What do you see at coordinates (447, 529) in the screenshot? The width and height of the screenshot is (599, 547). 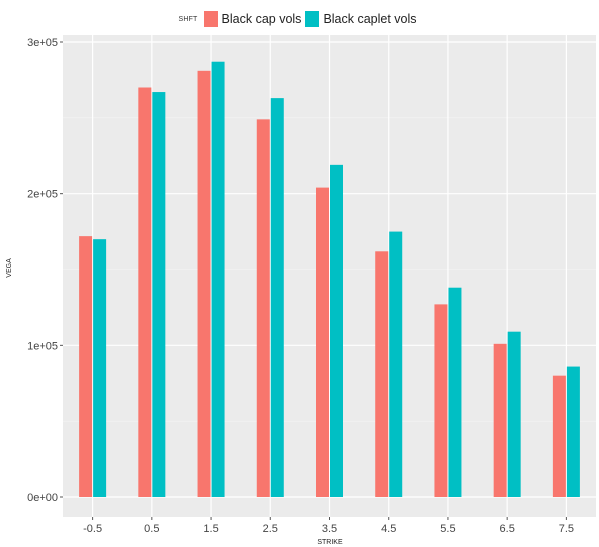 I see `x-tick-label: 5.5` at bounding box center [447, 529].